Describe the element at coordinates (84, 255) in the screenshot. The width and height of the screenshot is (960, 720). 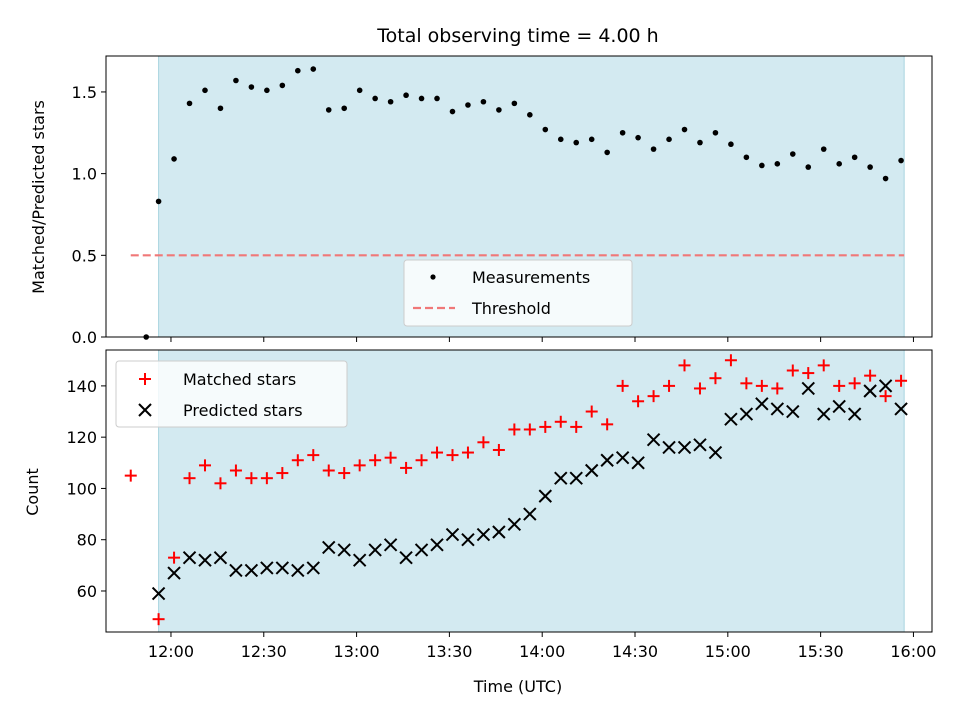
I see `top-y-tick-label: 0.5` at that location.